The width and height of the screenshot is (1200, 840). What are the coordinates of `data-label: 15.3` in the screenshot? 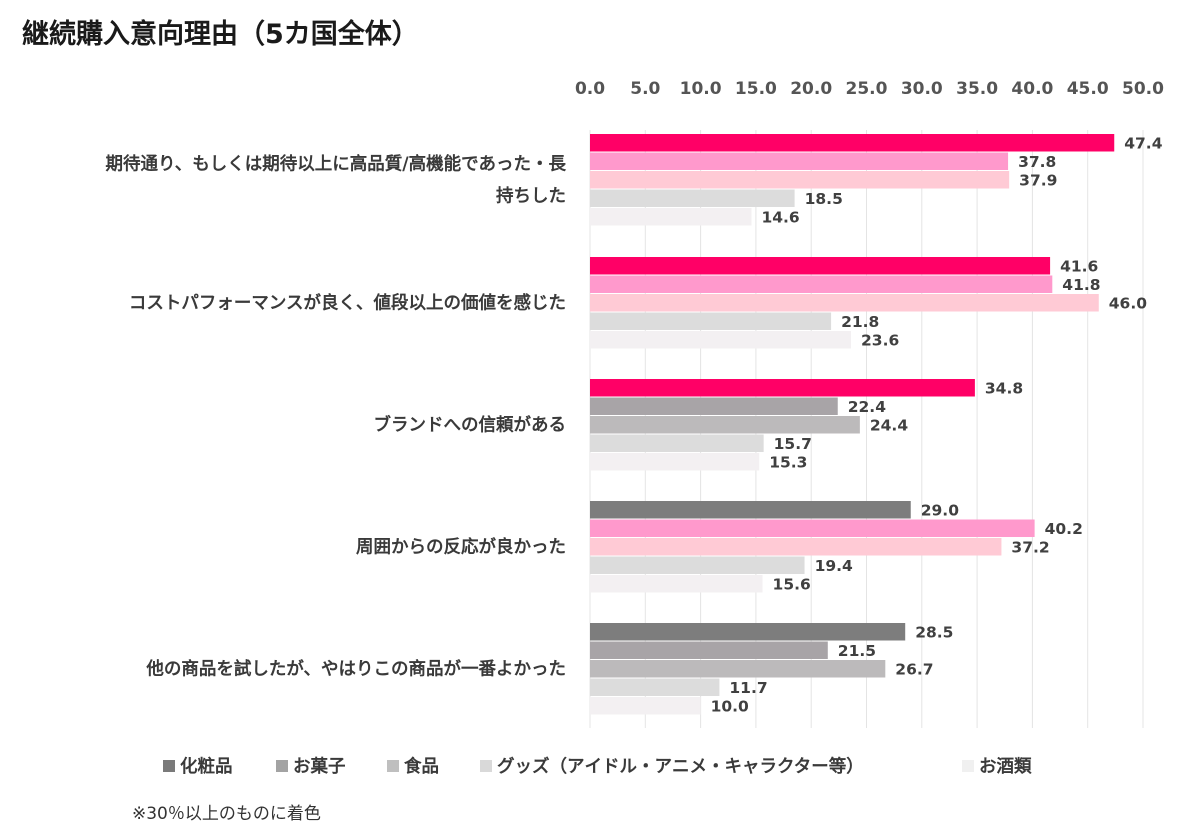 It's located at (788, 462).